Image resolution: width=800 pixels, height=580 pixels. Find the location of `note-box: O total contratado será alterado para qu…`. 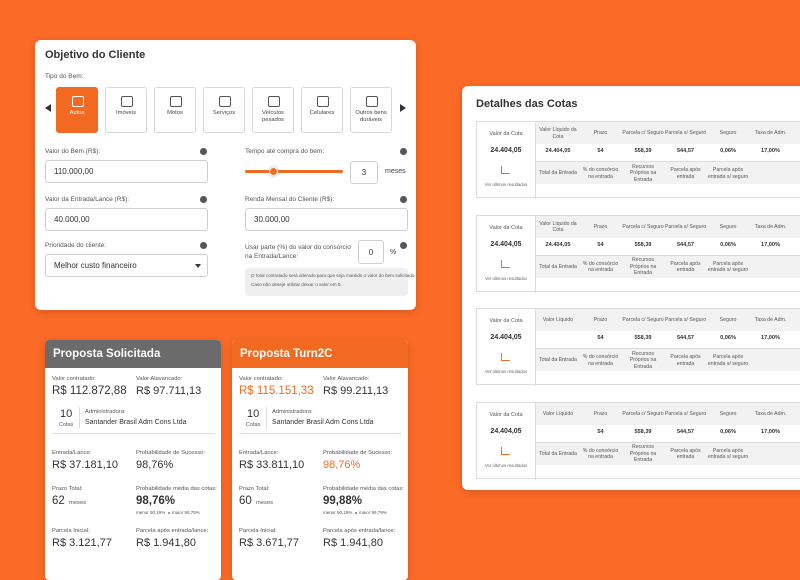

note-box: O total contratado será alterado para qu… is located at coordinates (330, 282).